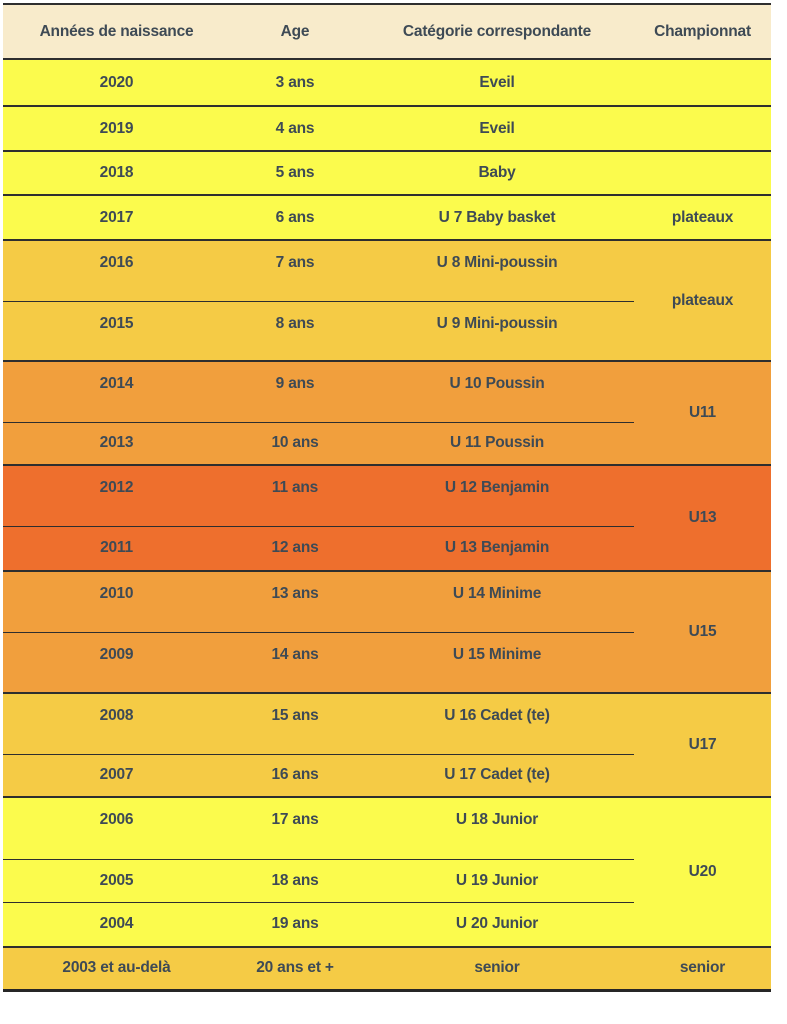 The height and width of the screenshot is (1024, 787). I want to click on table-row-2009: 2009 14 ans U 15 Minime, so click(387, 663).